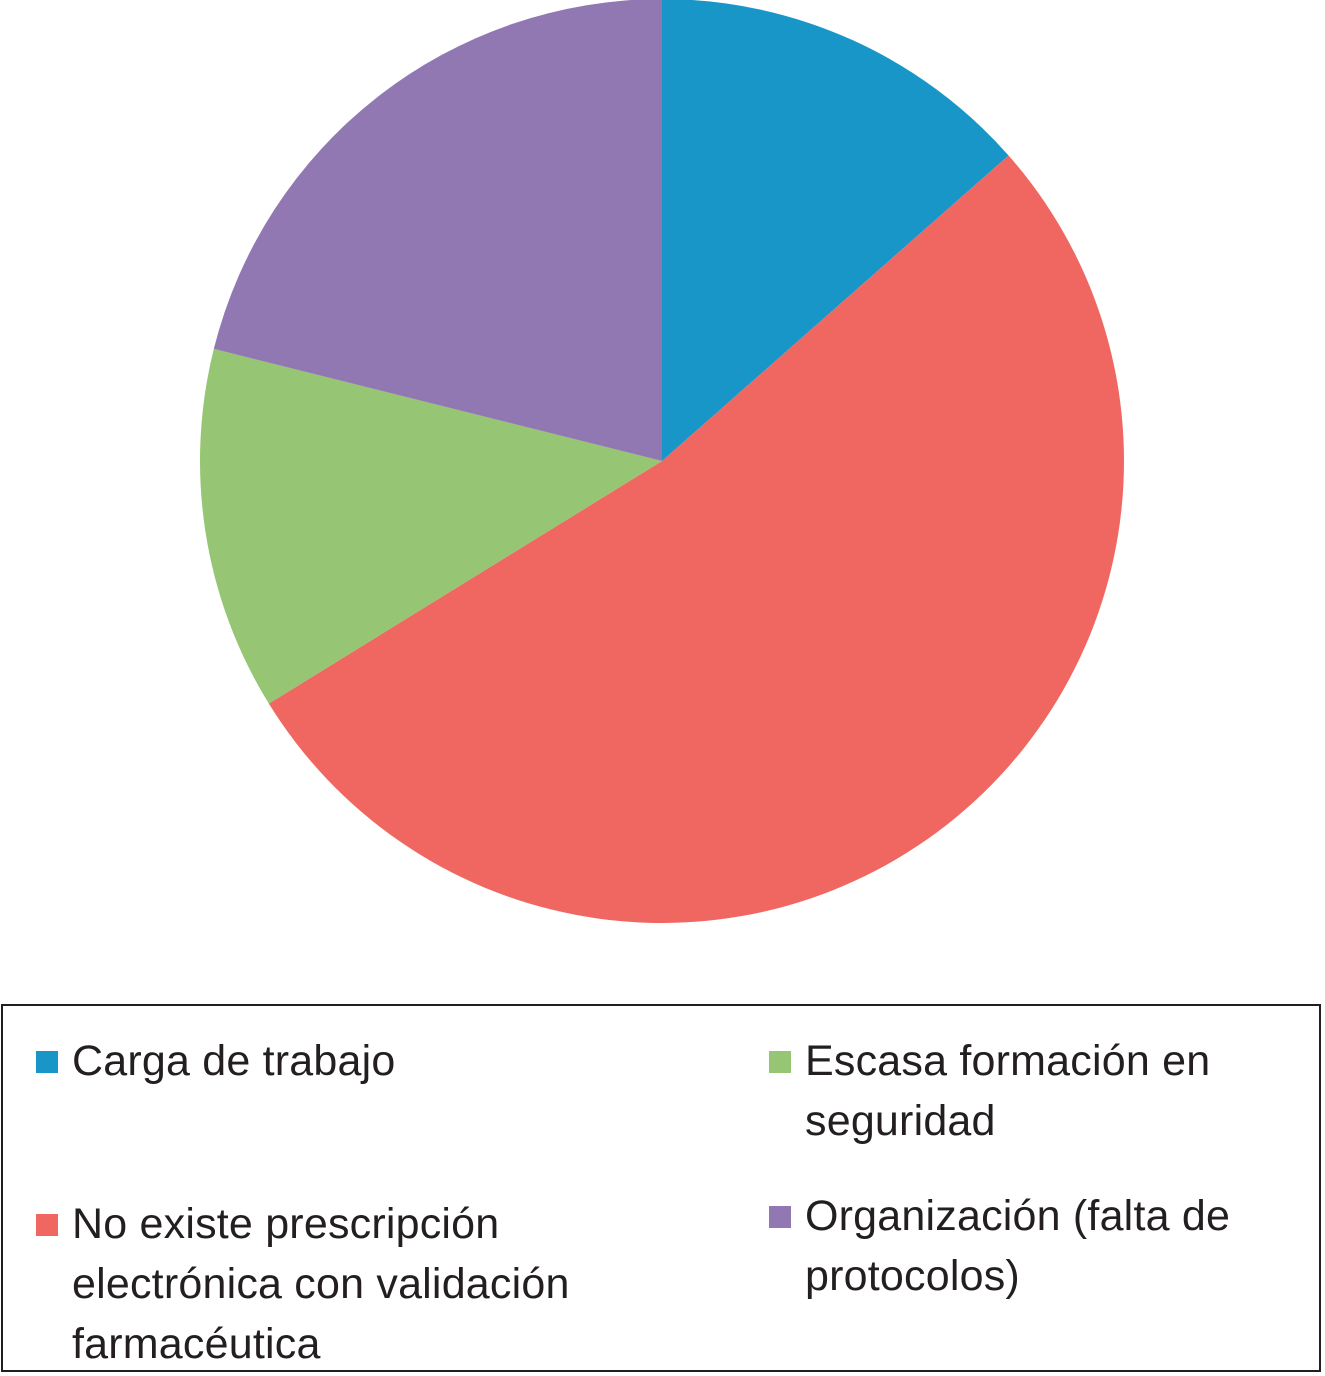 This screenshot has height=1376, width=1325. What do you see at coordinates (835, 230) in the screenshot?
I see `pie-slice-carga-de-trabajo` at bounding box center [835, 230].